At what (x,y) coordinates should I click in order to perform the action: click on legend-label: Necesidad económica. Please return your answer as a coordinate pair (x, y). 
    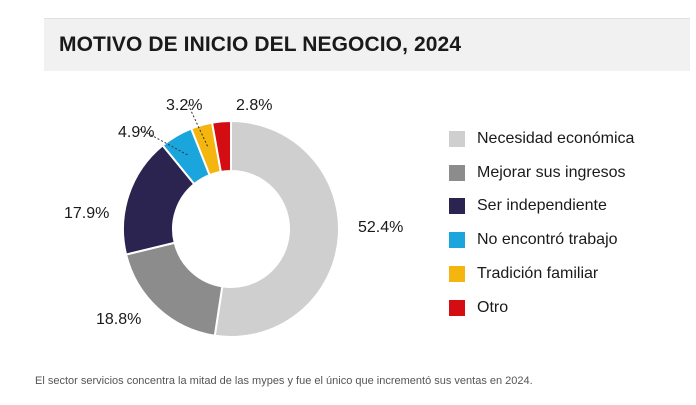
    Looking at the image, I should click on (556, 138).